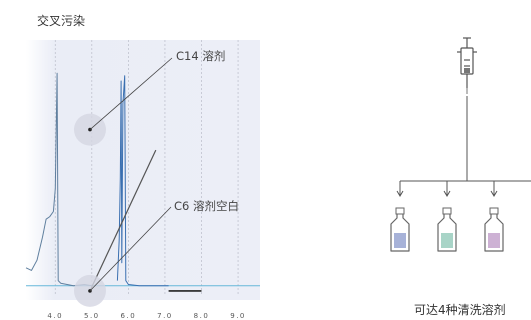 The height and width of the screenshot is (320, 531). What do you see at coordinates (92, 316) in the screenshot?
I see `x-tick-label: 5.0` at bounding box center [92, 316].